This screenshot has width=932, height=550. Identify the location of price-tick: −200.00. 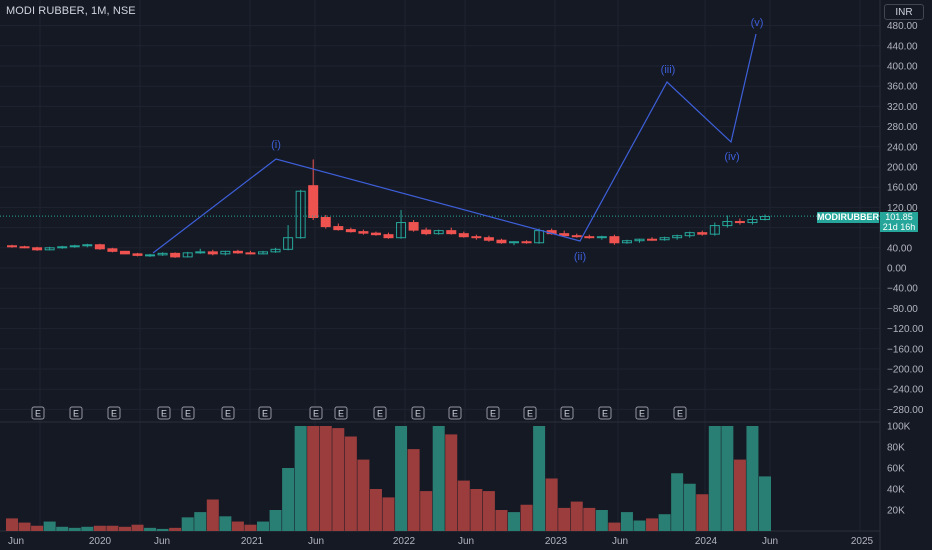
(905, 370).